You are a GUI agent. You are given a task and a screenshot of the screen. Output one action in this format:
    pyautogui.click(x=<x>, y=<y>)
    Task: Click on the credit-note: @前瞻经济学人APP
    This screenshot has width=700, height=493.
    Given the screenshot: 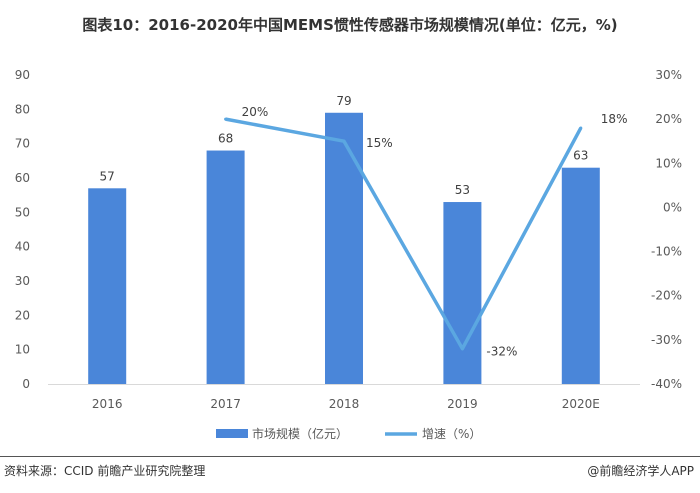 What is the action you would take?
    pyautogui.click(x=640, y=471)
    